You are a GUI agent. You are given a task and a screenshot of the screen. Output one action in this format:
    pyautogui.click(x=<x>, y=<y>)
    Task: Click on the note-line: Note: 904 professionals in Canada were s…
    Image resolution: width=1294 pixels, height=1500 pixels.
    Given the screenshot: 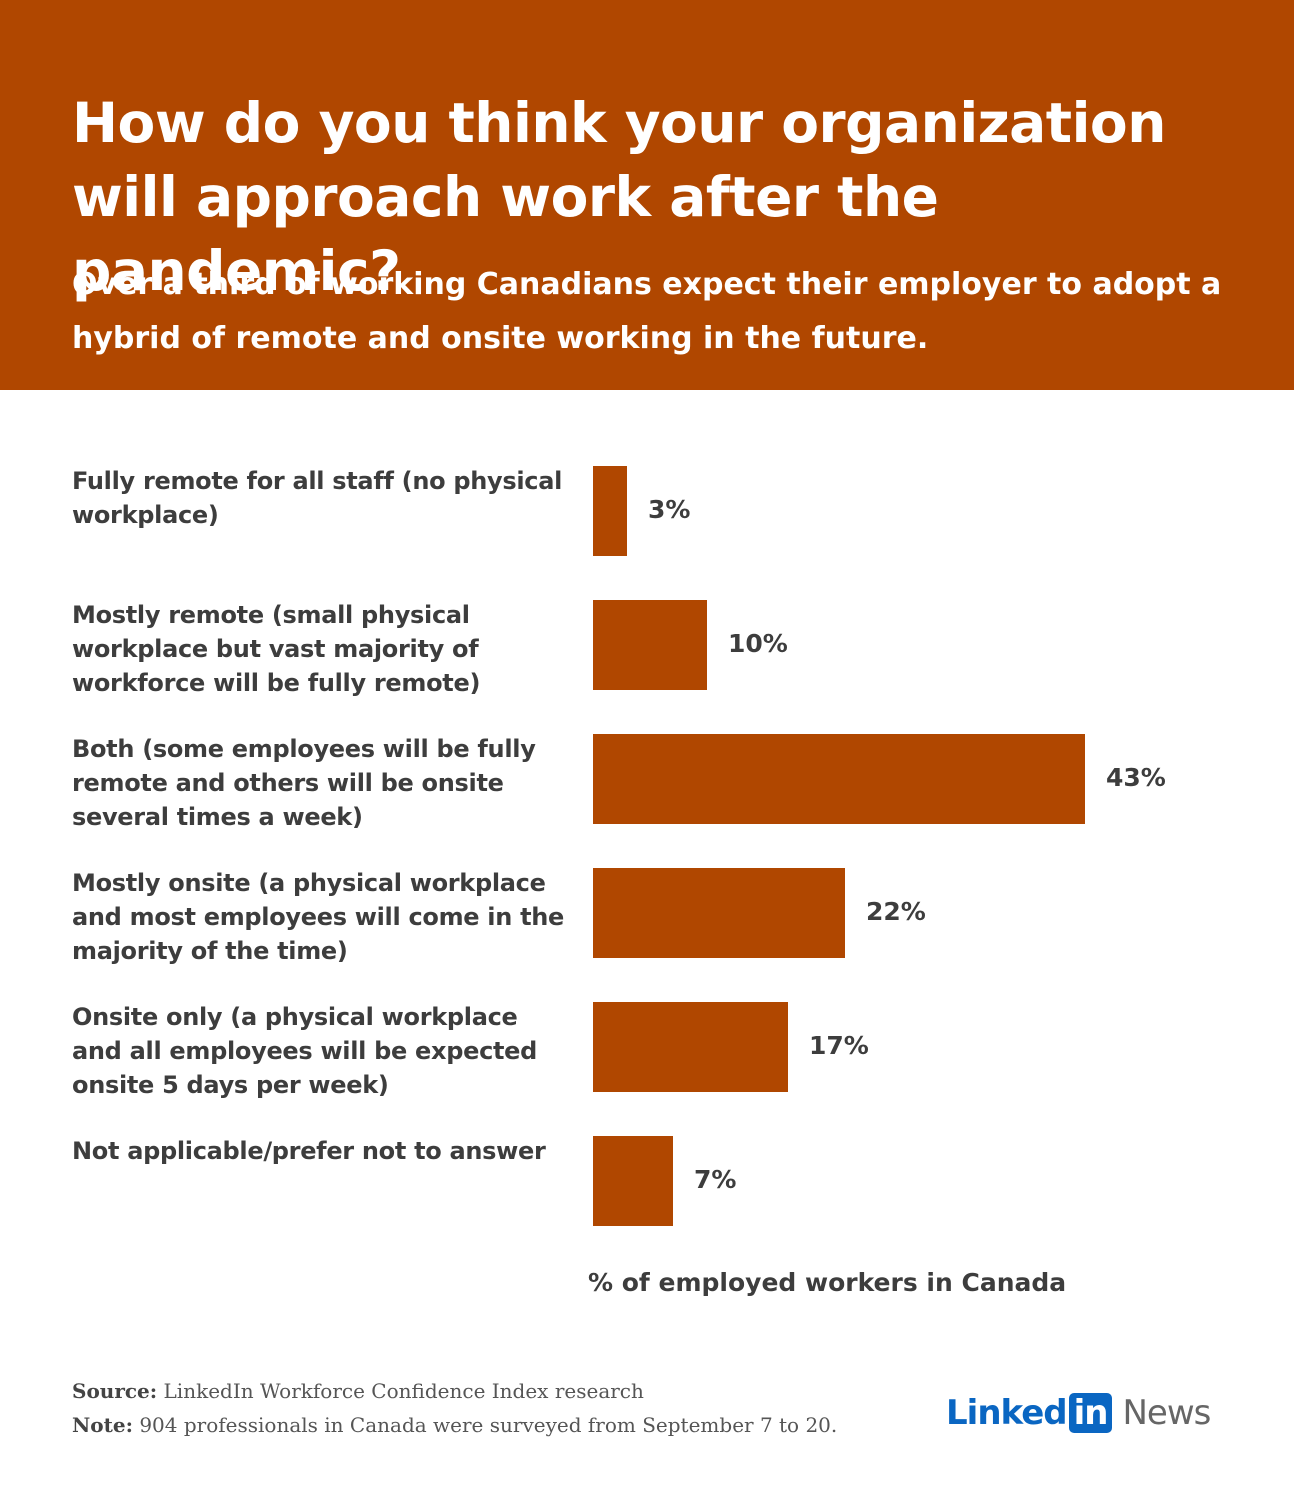 What is the action you would take?
    pyautogui.click(x=482, y=1425)
    